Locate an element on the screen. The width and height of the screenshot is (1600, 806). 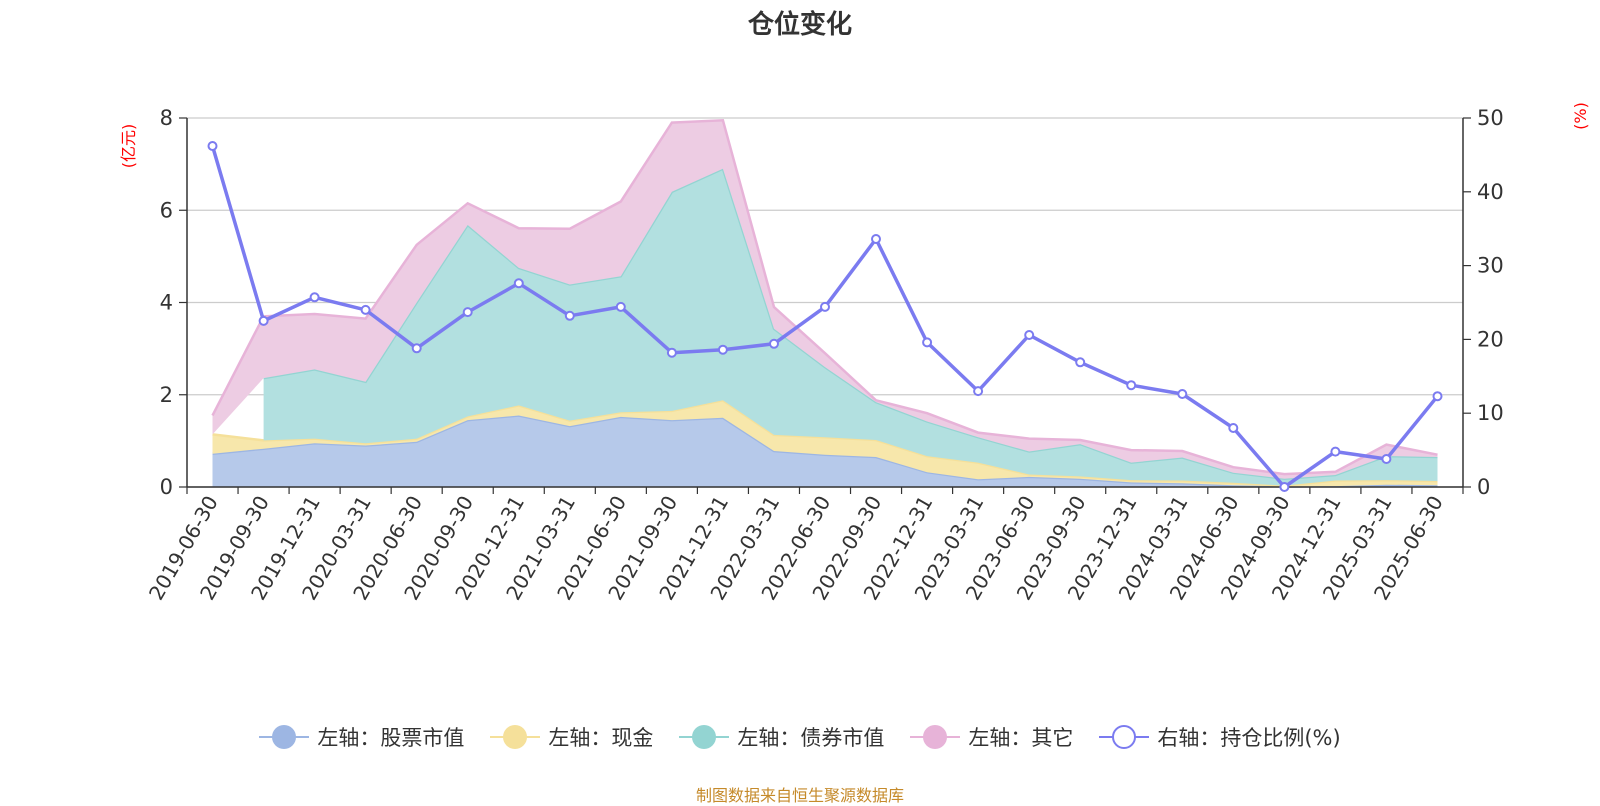
left-axis-unit-label: (亿元) is located at coordinates (128, 146).